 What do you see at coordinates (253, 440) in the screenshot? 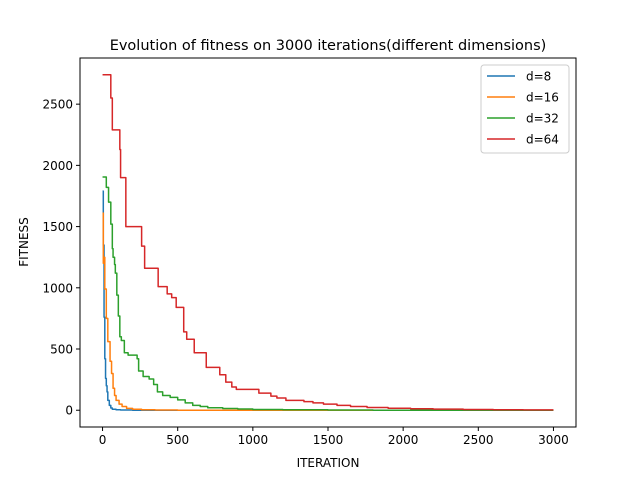
I see `x-tick-label: 1000` at bounding box center [253, 440].